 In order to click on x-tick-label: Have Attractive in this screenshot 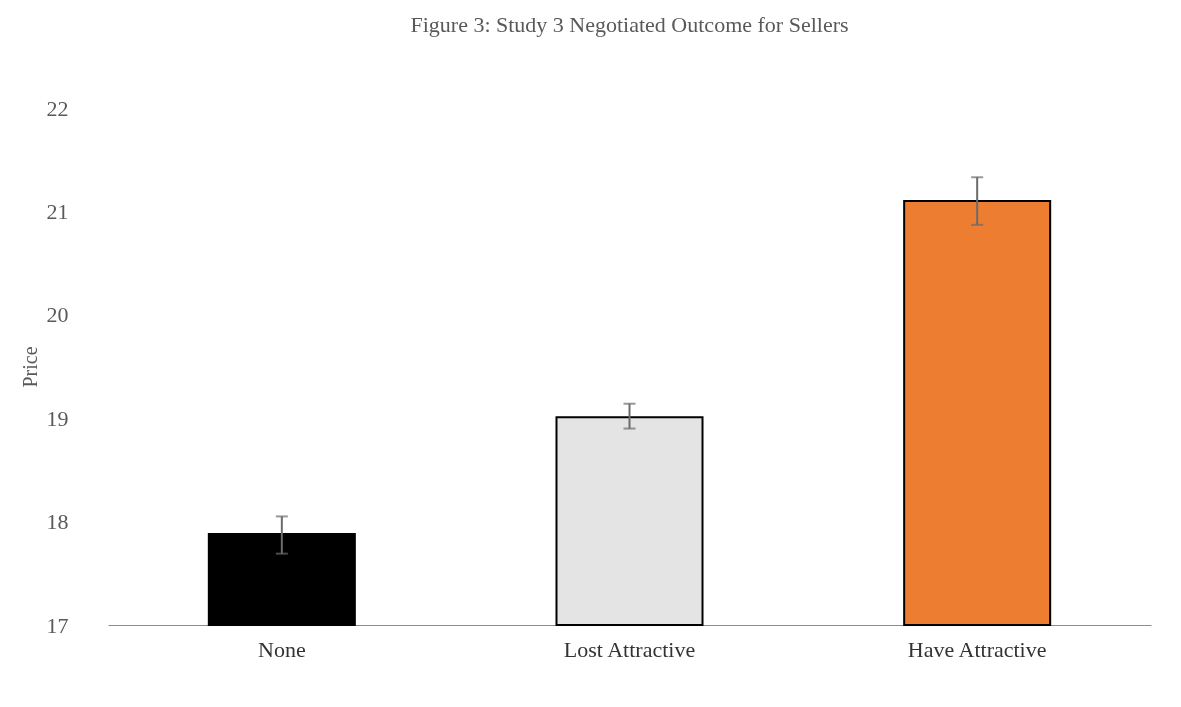, I will do `click(977, 649)`.